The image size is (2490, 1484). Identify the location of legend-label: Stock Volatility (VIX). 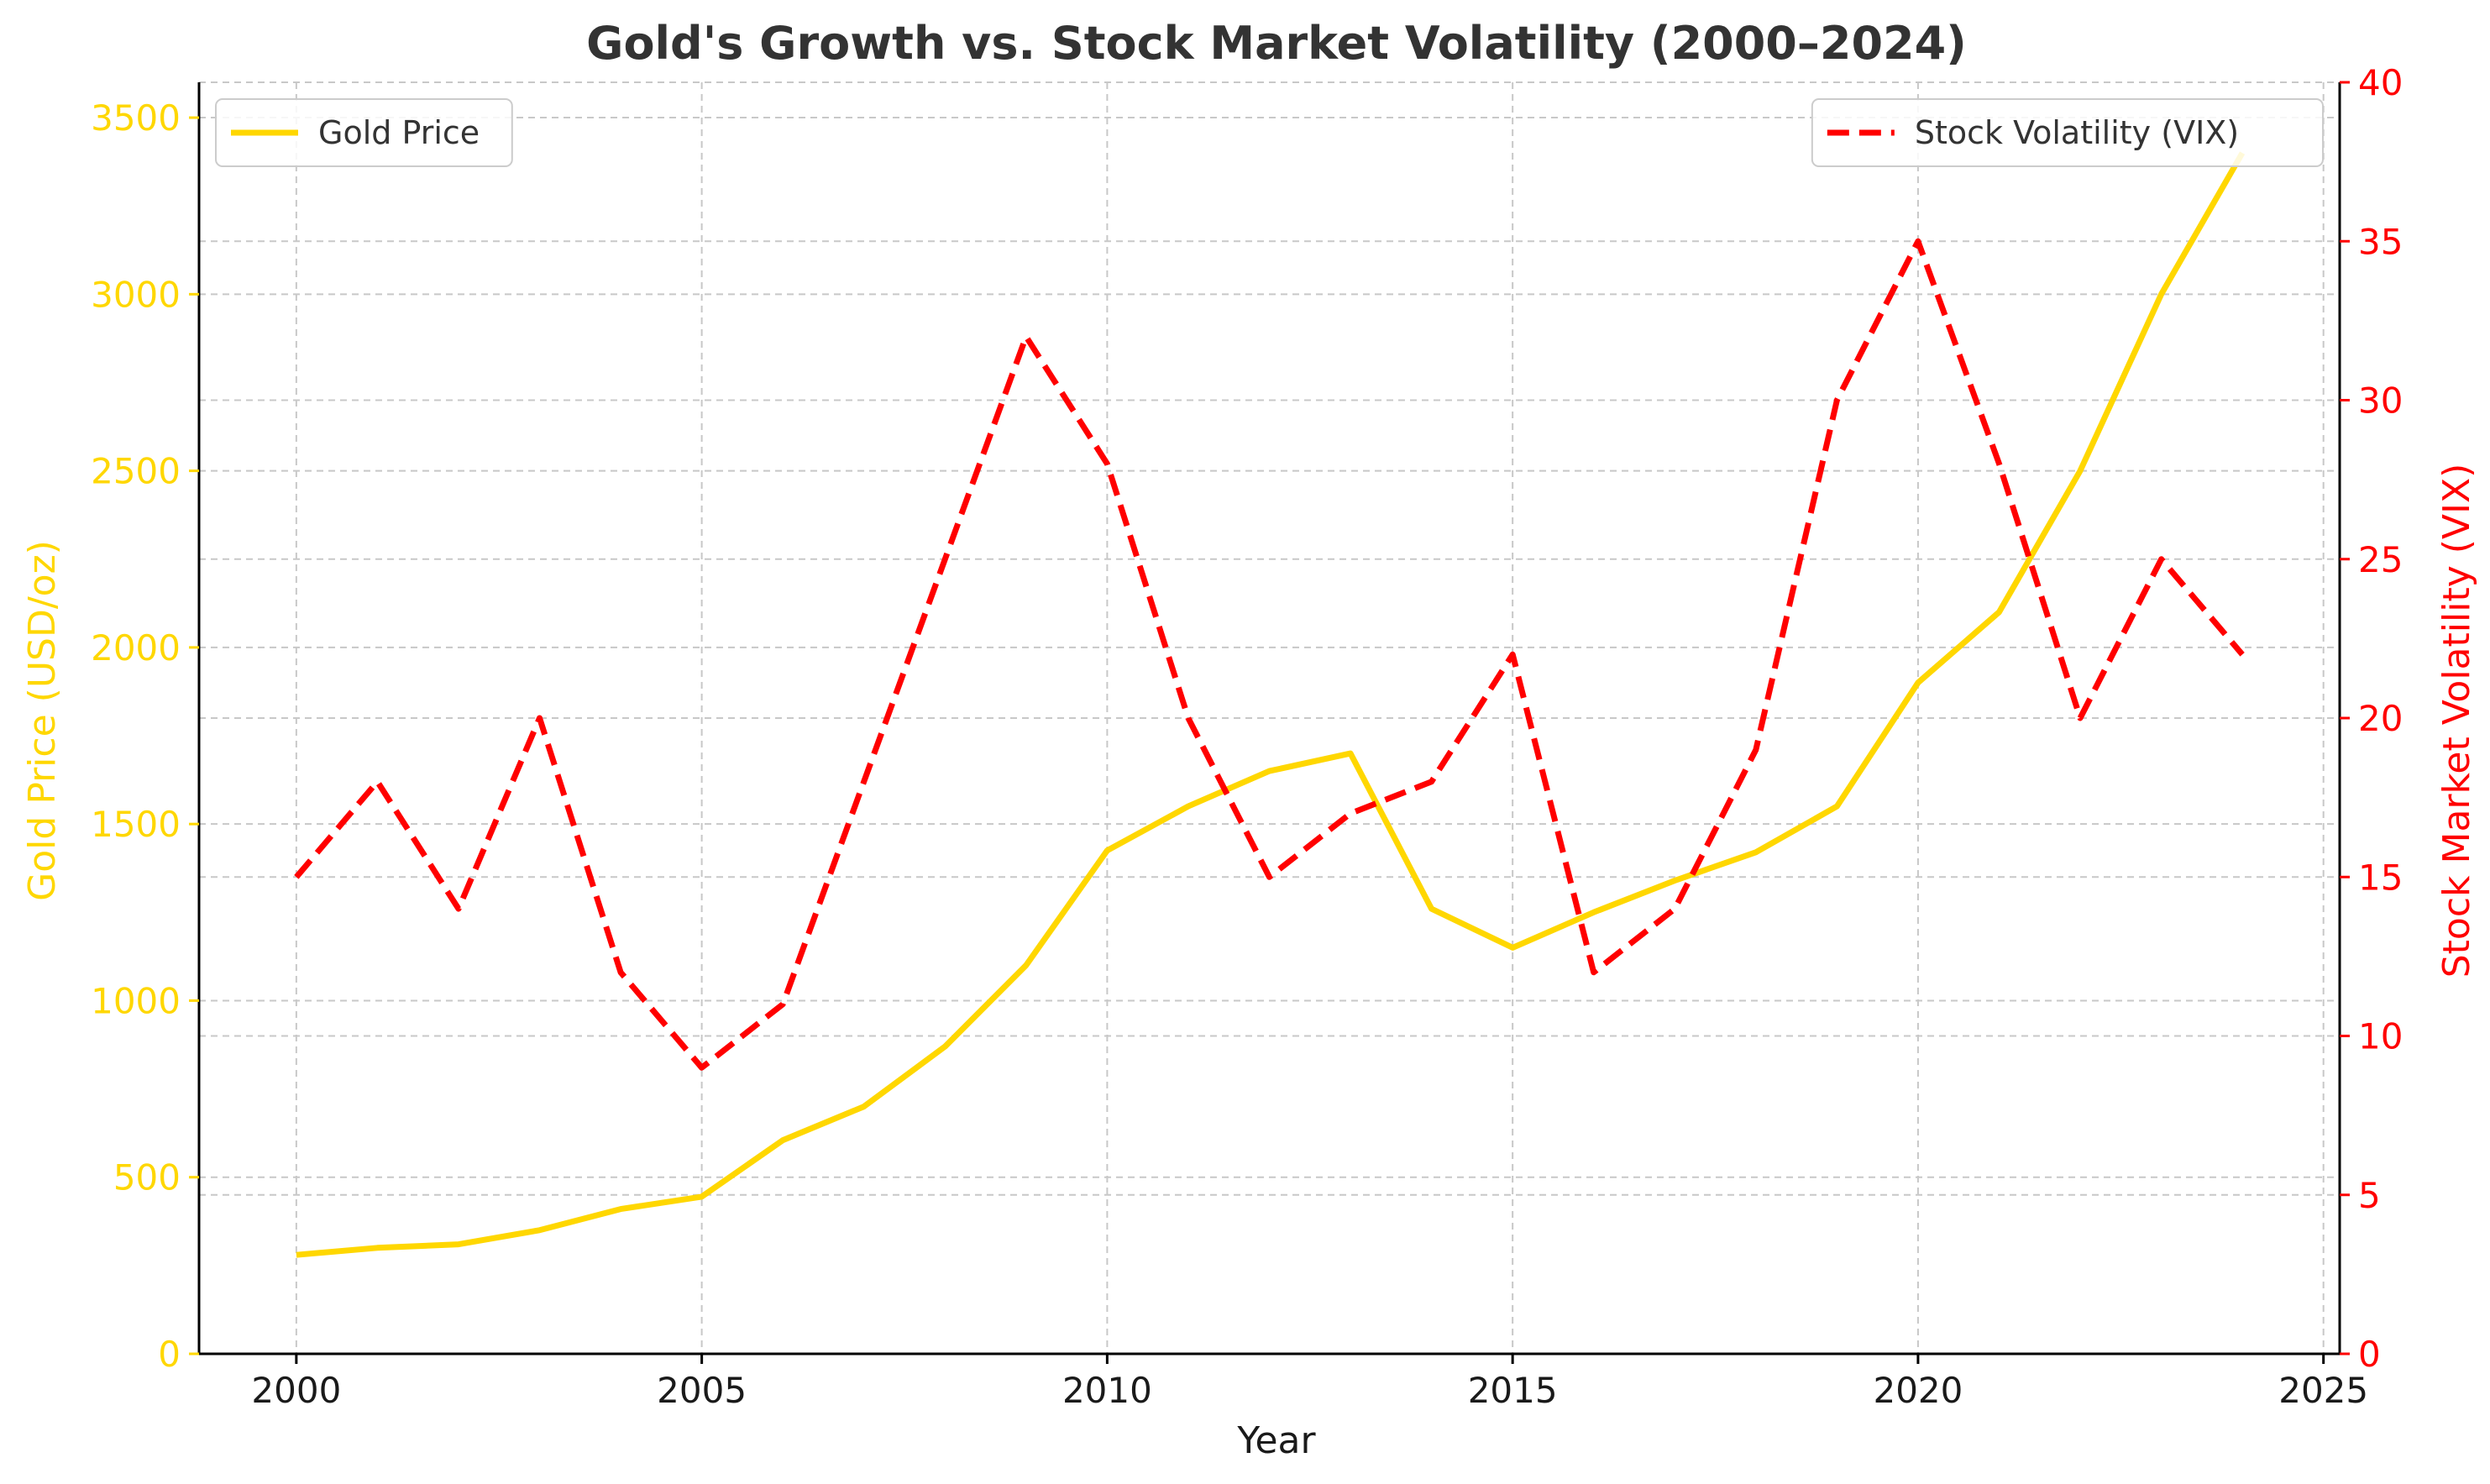
(2077, 133).